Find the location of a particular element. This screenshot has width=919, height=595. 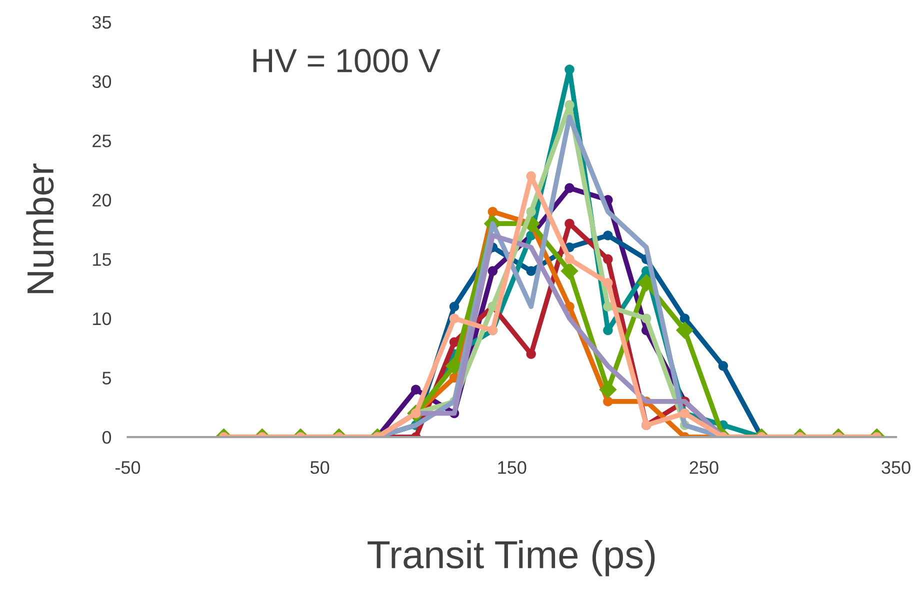

y-tick-label: 20 is located at coordinates (102, 200).